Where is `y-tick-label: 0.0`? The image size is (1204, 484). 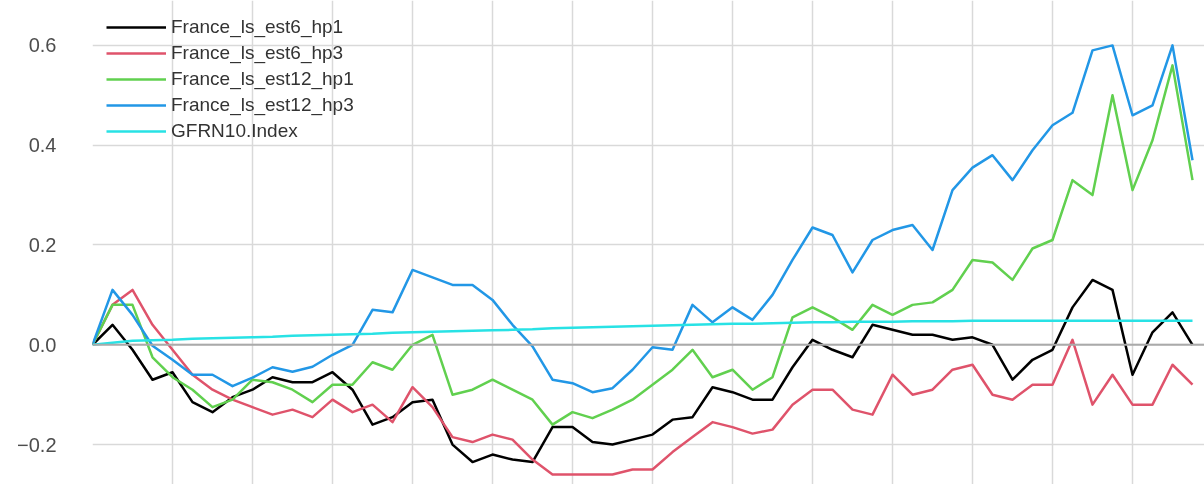
y-tick-label: 0.0 is located at coordinates (42, 344).